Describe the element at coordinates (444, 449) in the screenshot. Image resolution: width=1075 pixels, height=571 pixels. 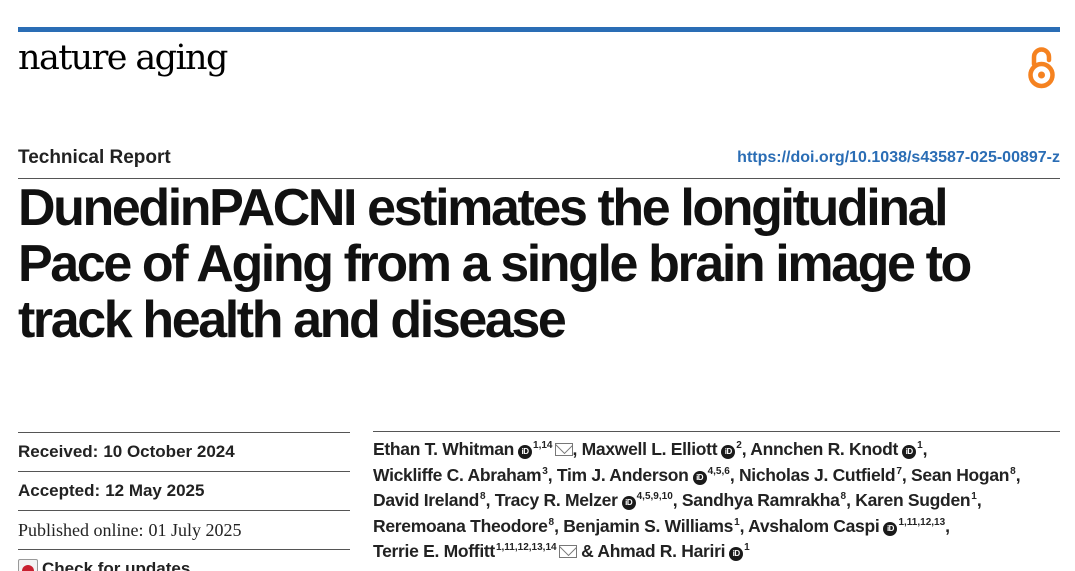
I see `author-name: Ethan T. Whitman` at that location.